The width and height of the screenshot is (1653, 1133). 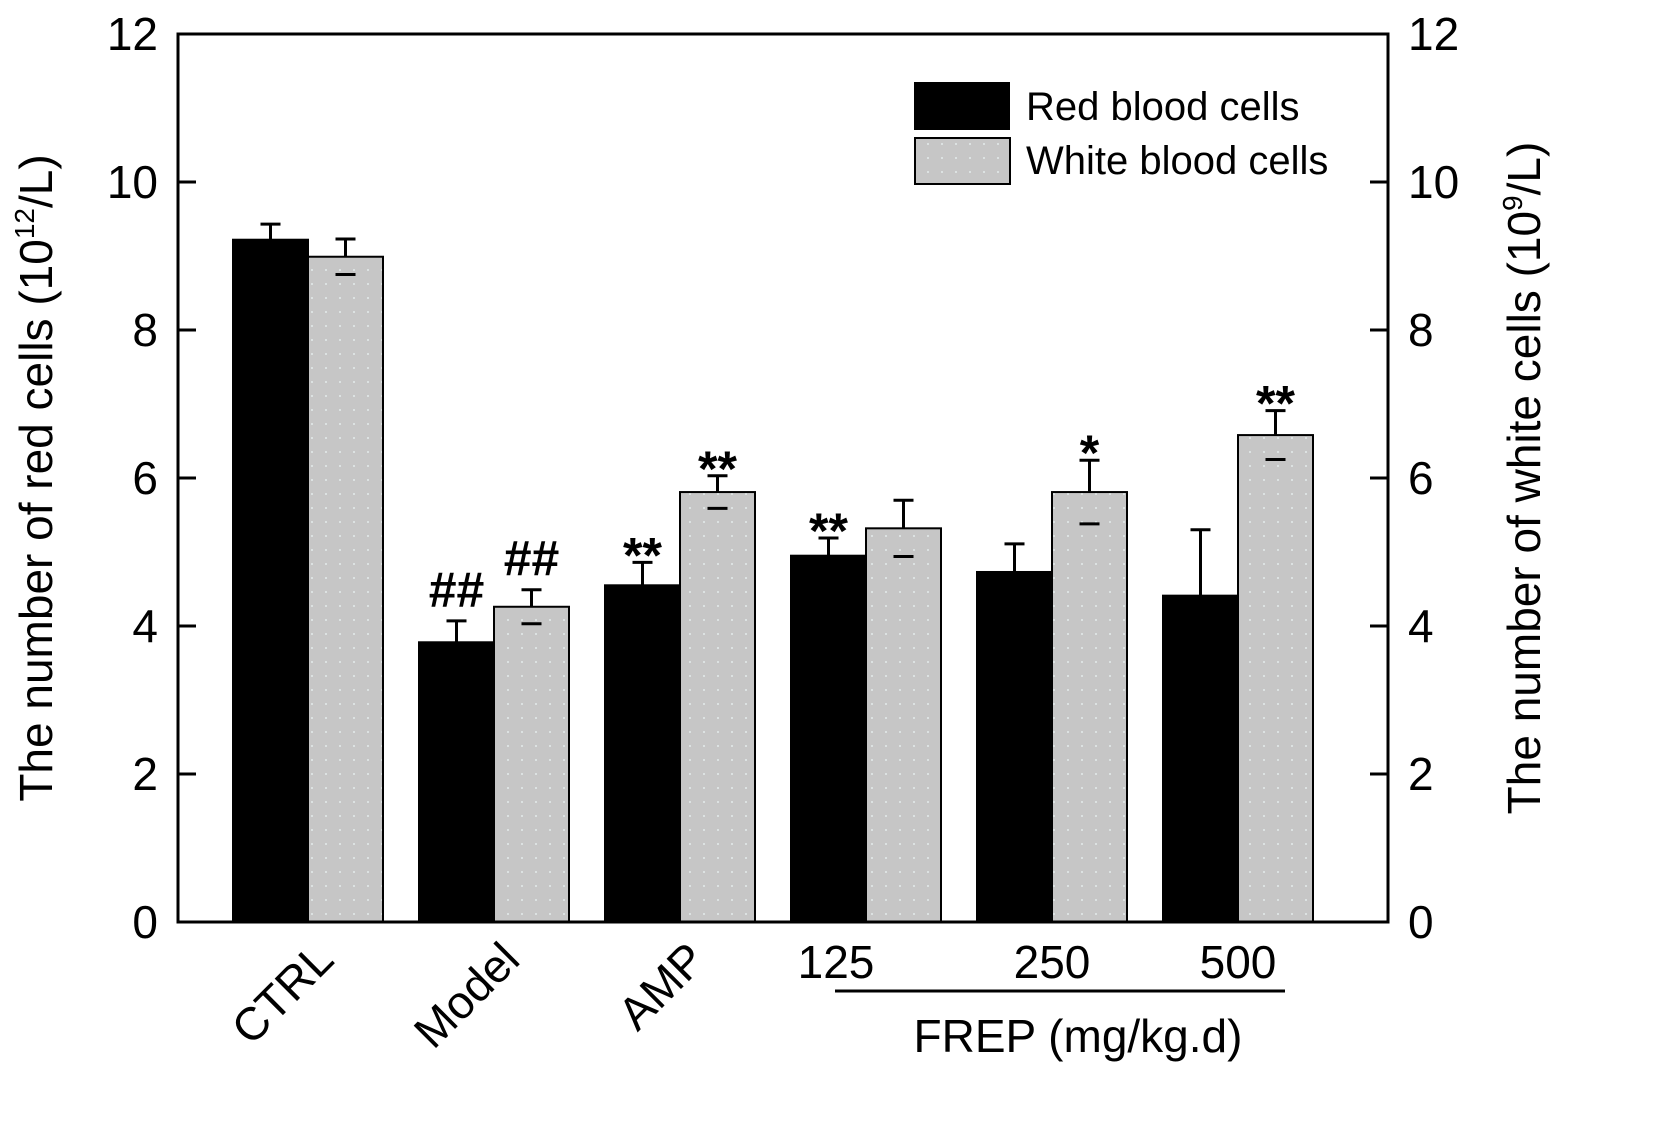 What do you see at coordinates (1421, 774) in the screenshot?
I see `y-tick-label-right: 2` at bounding box center [1421, 774].